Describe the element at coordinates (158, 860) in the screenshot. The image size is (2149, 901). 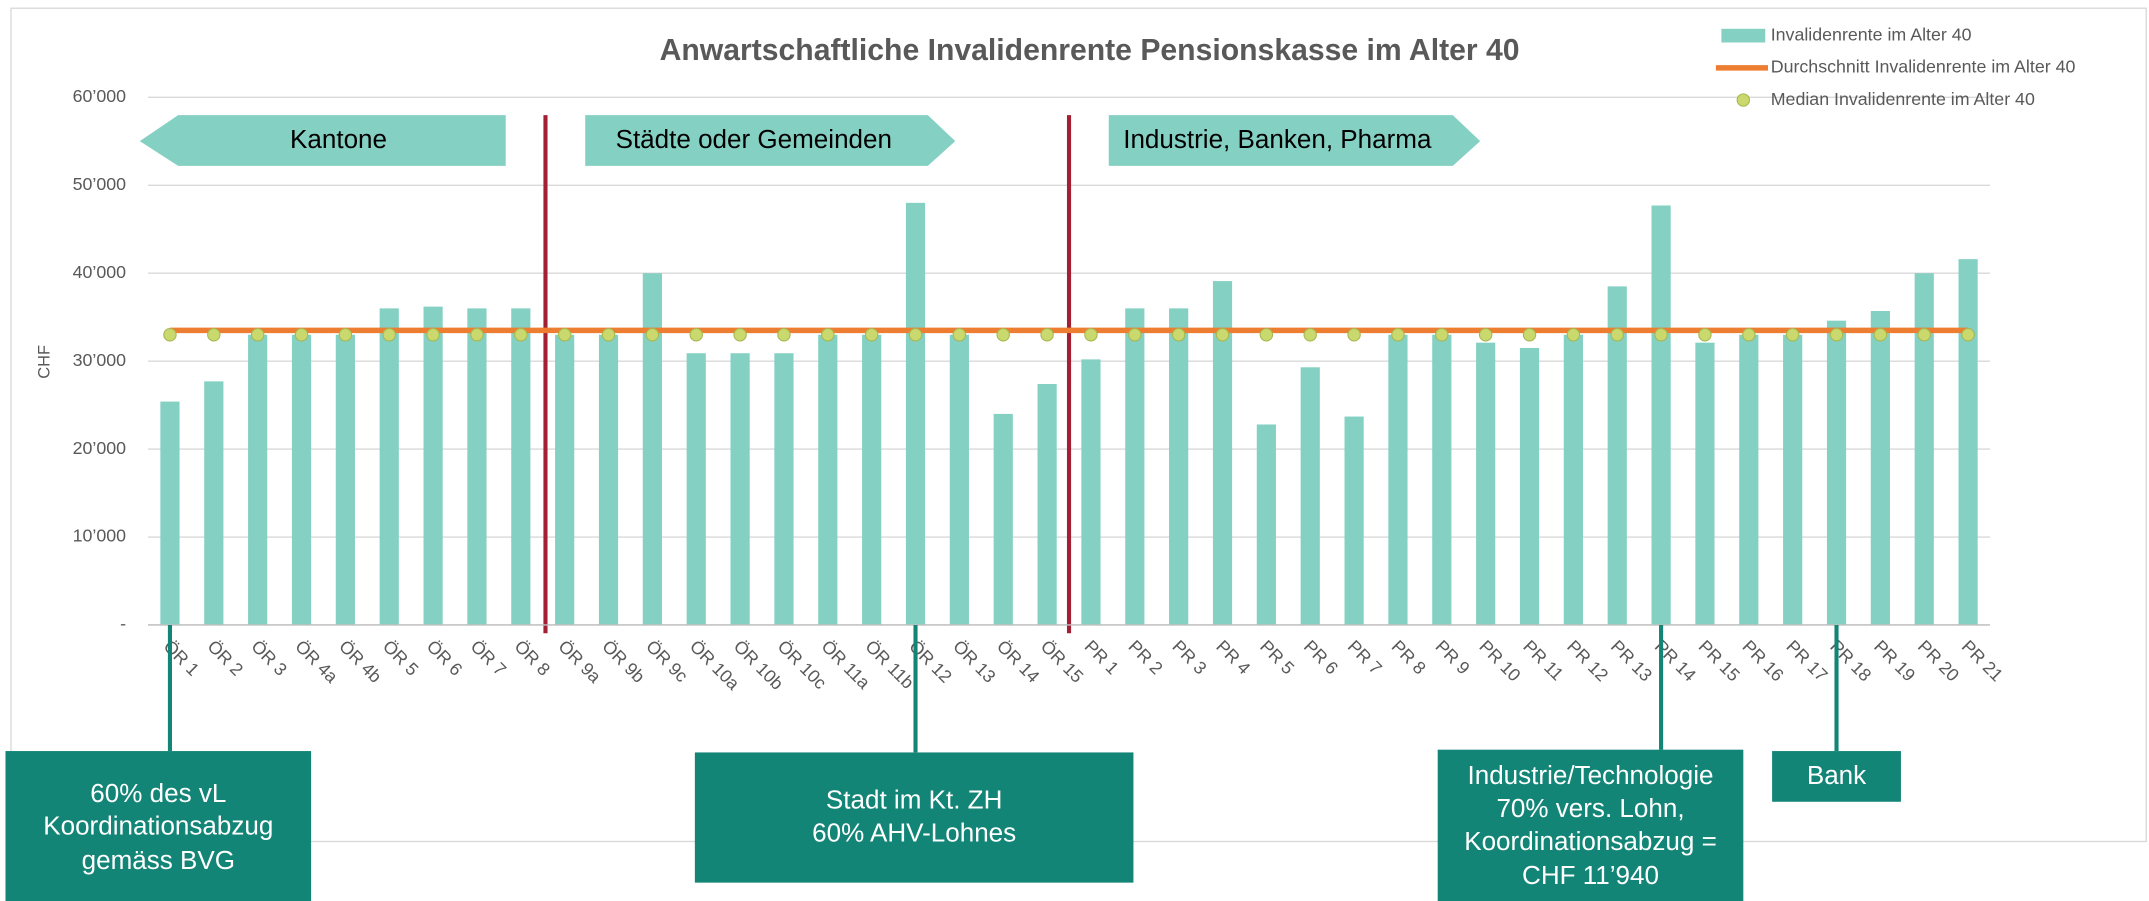
I see `annotation-text: gemäss BVG` at that location.